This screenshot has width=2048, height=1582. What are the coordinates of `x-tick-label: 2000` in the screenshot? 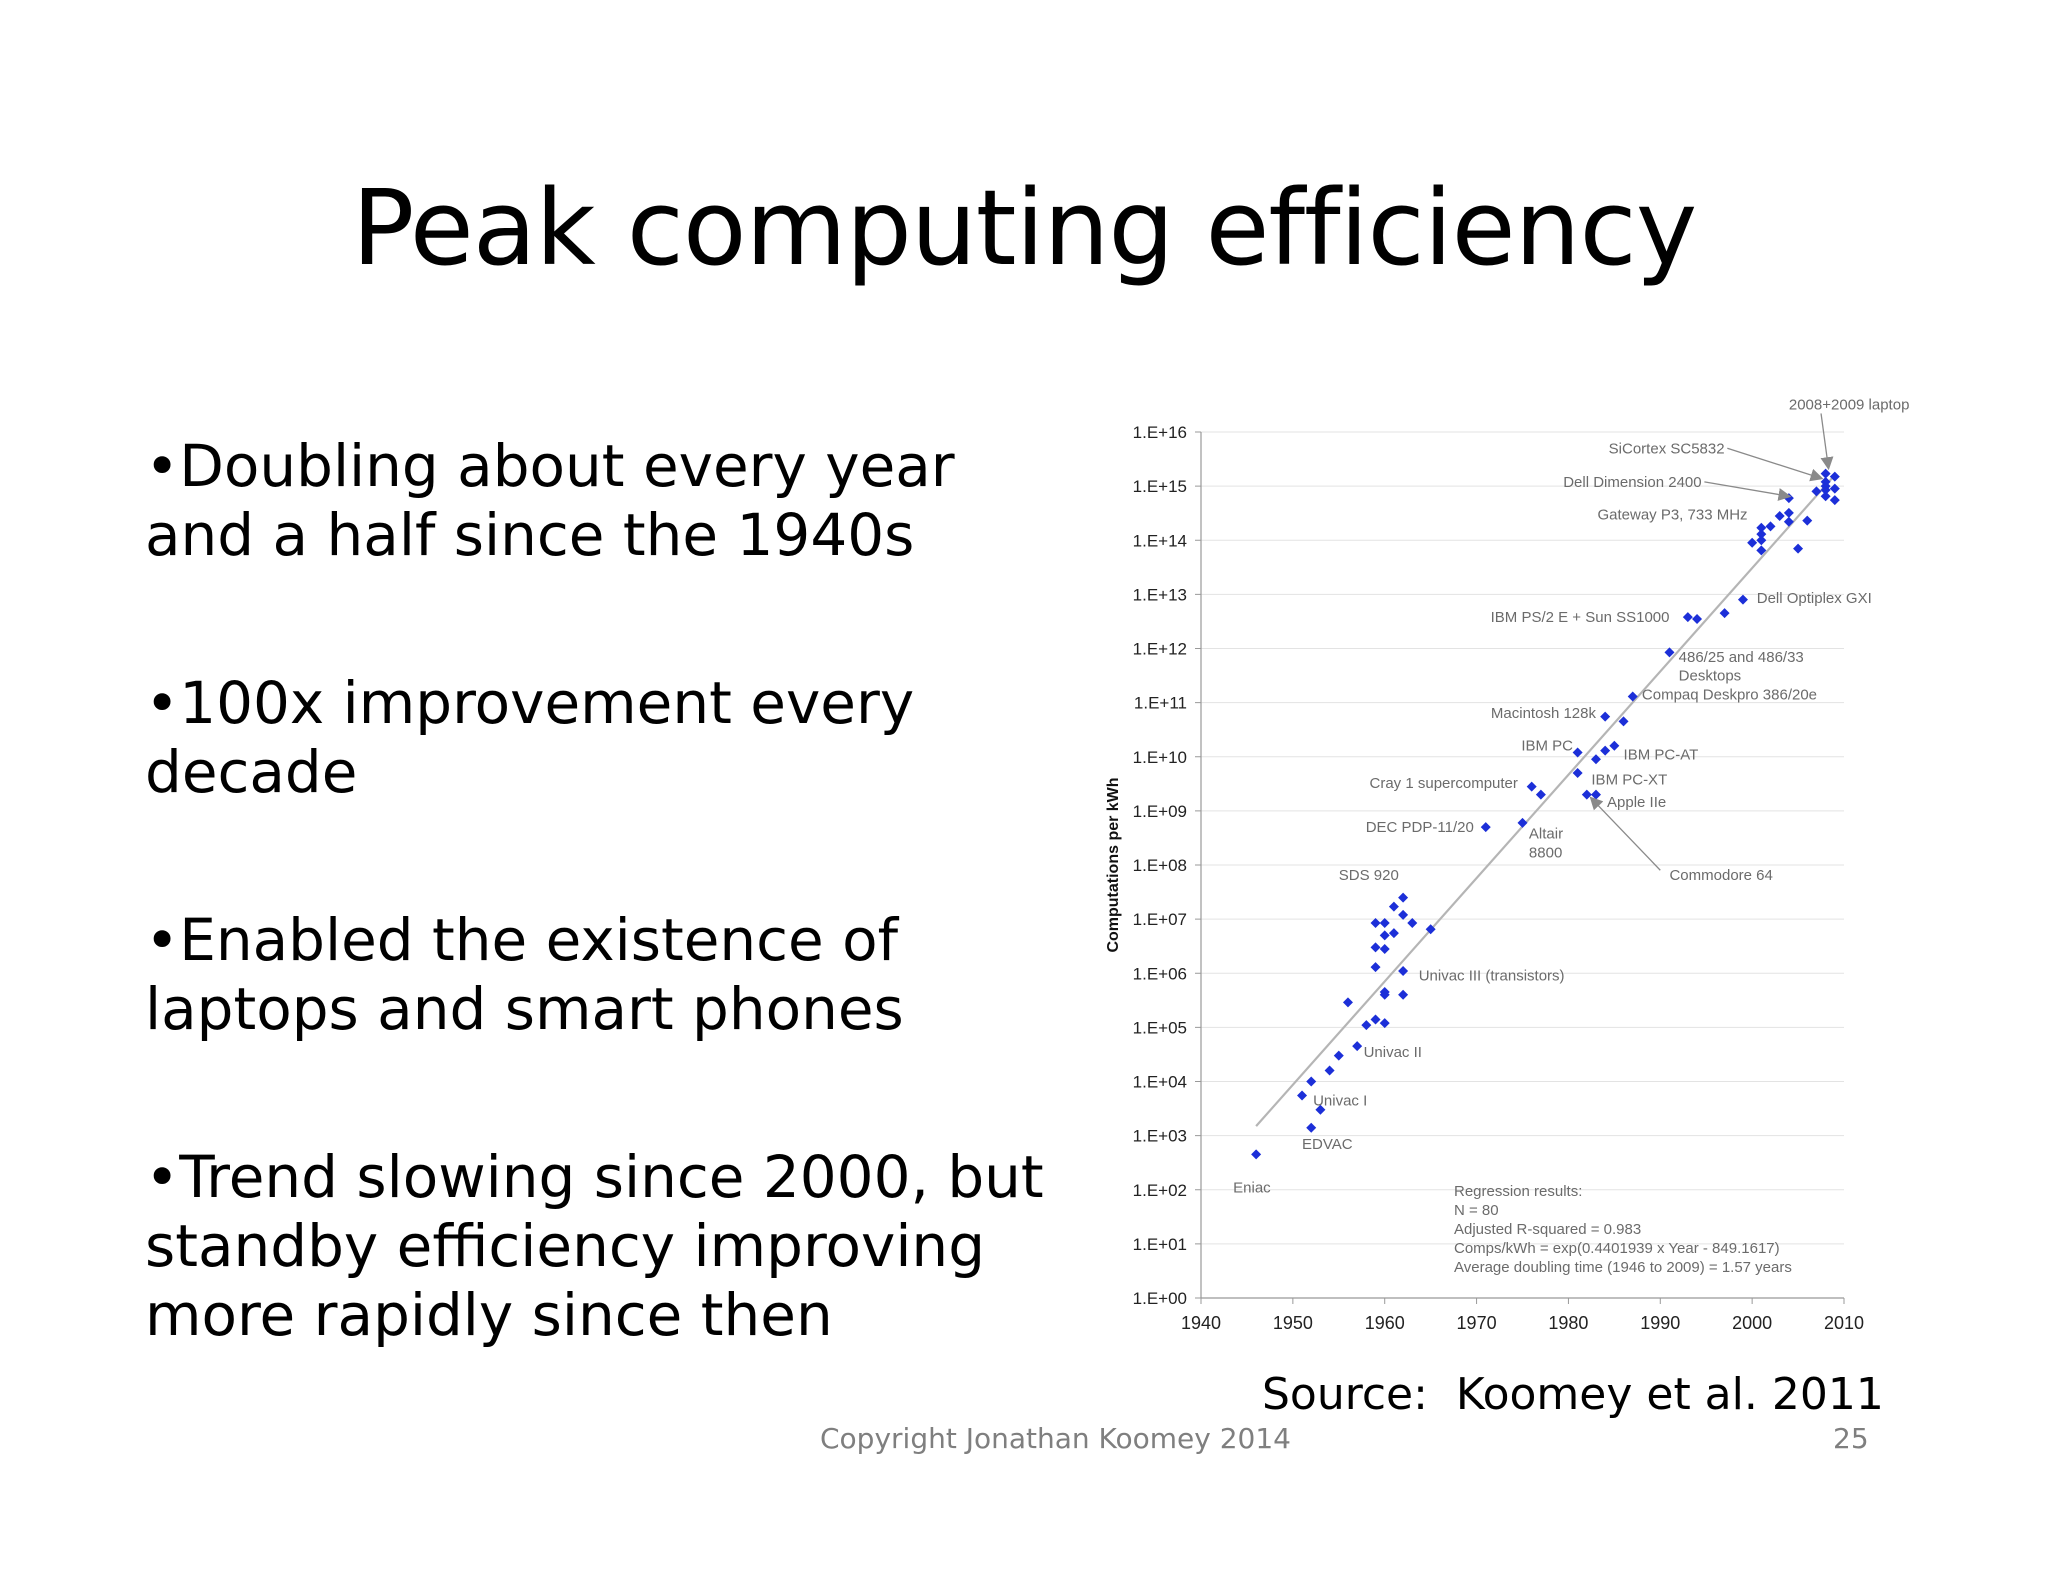 It's located at (1752, 1323).